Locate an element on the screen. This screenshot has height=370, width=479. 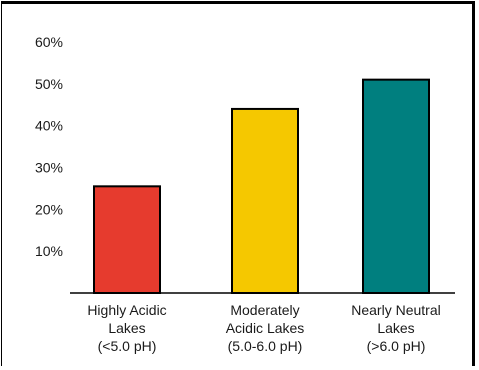
y-tick-label: 40% is located at coordinates (49, 126).